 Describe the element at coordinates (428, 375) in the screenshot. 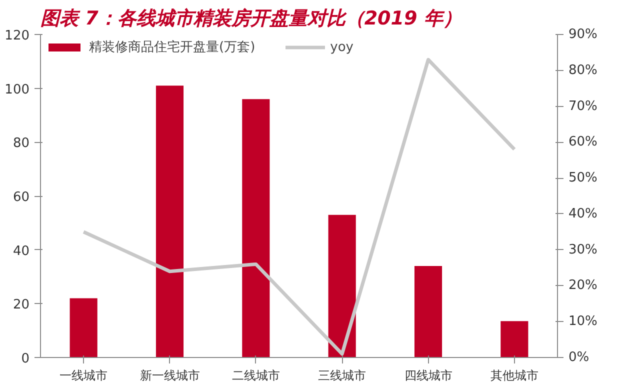

I see `x-tick-label: 四线城市` at that location.